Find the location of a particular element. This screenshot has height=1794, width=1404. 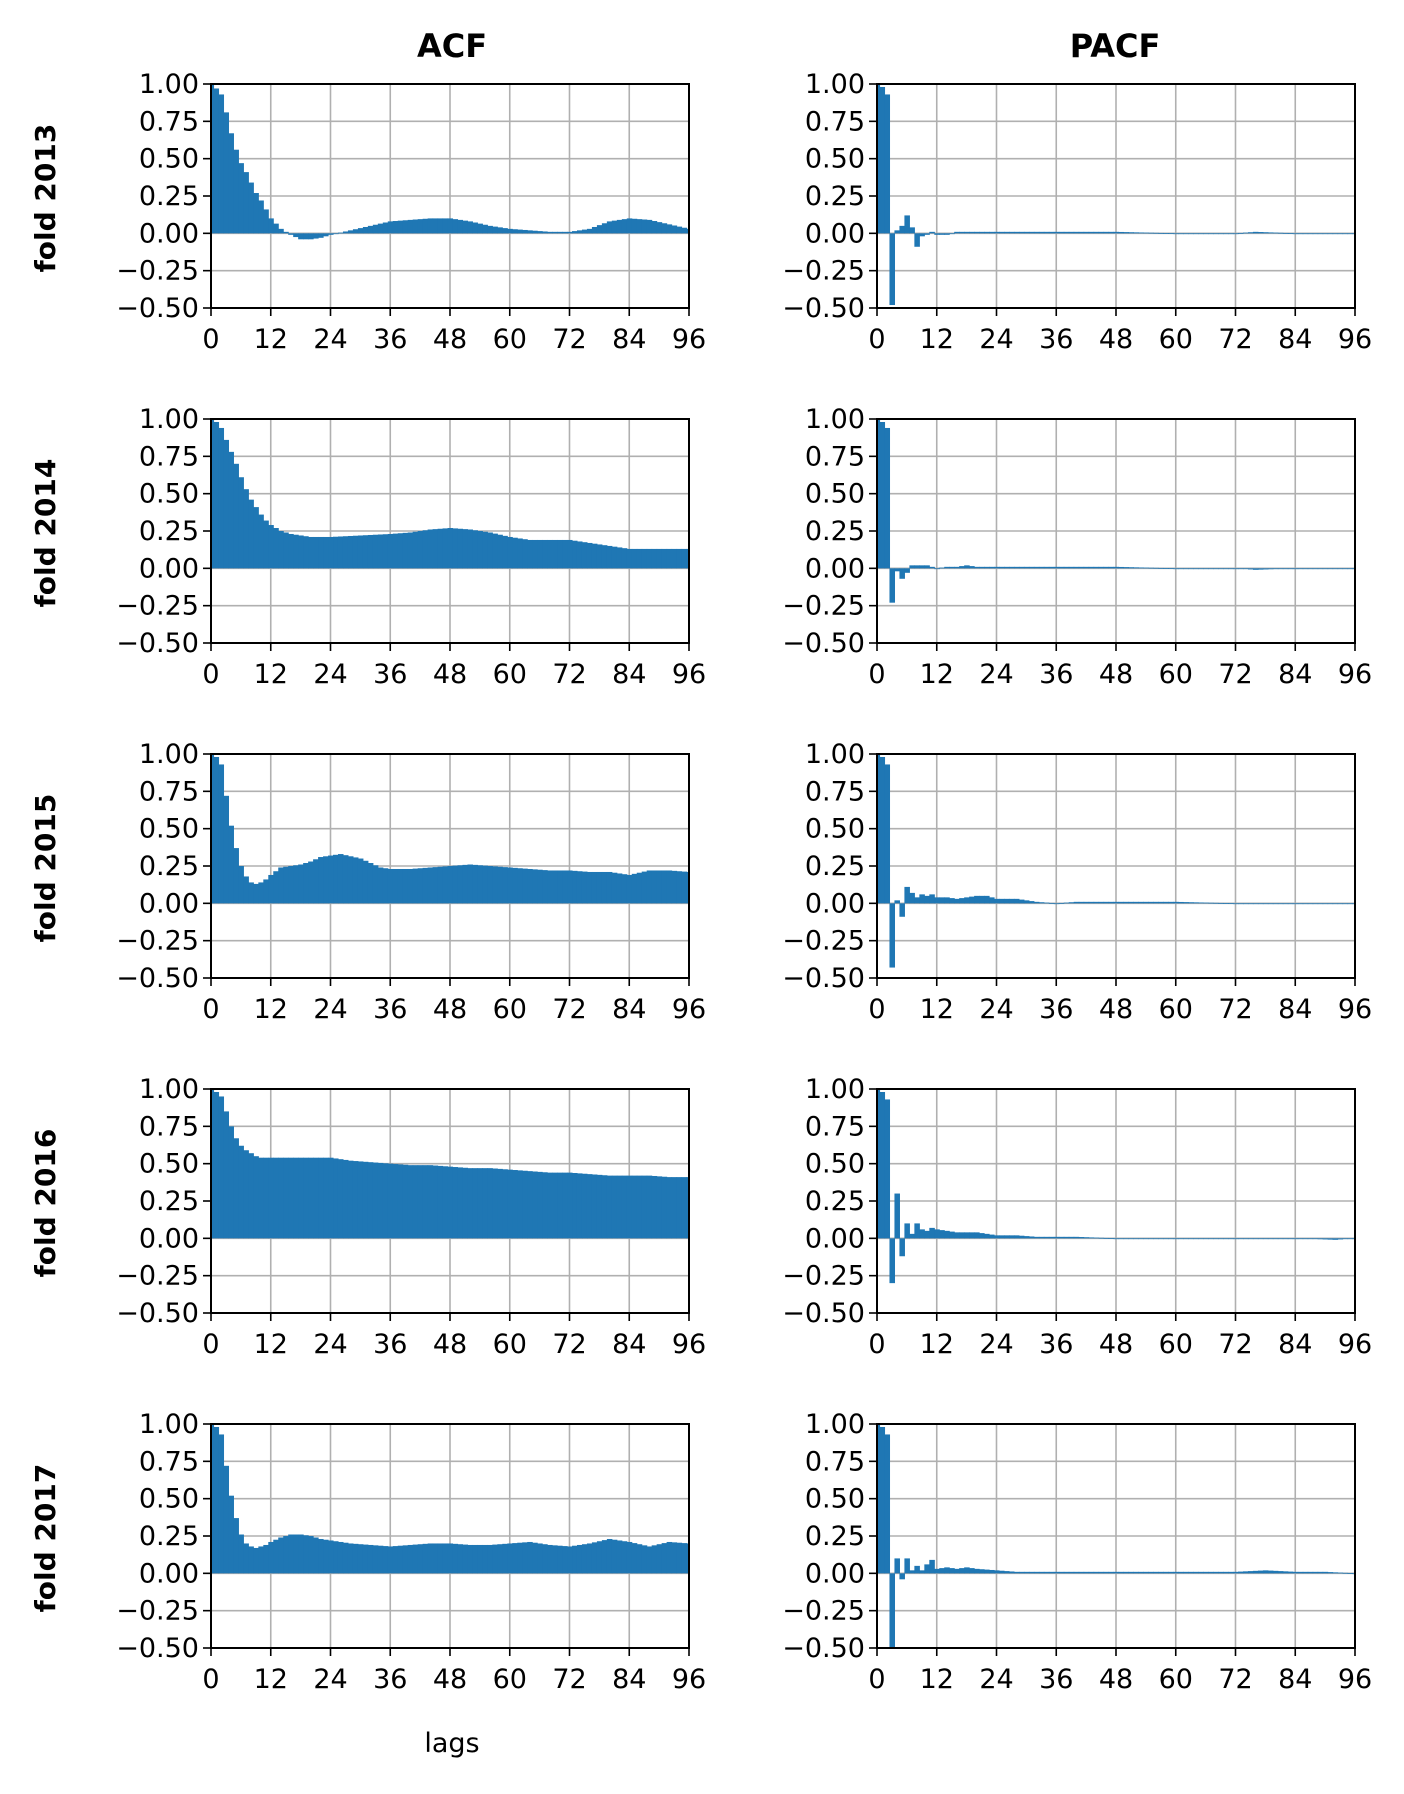

x-tick-label: 60 is located at coordinates (510, 1009).